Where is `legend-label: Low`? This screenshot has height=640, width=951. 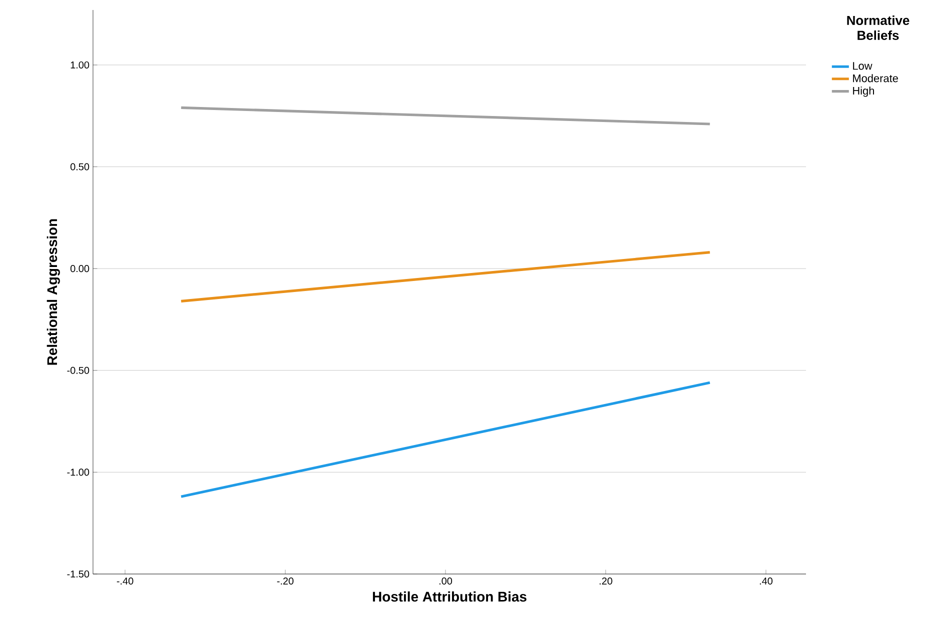 legend-label: Low is located at coordinates (862, 66).